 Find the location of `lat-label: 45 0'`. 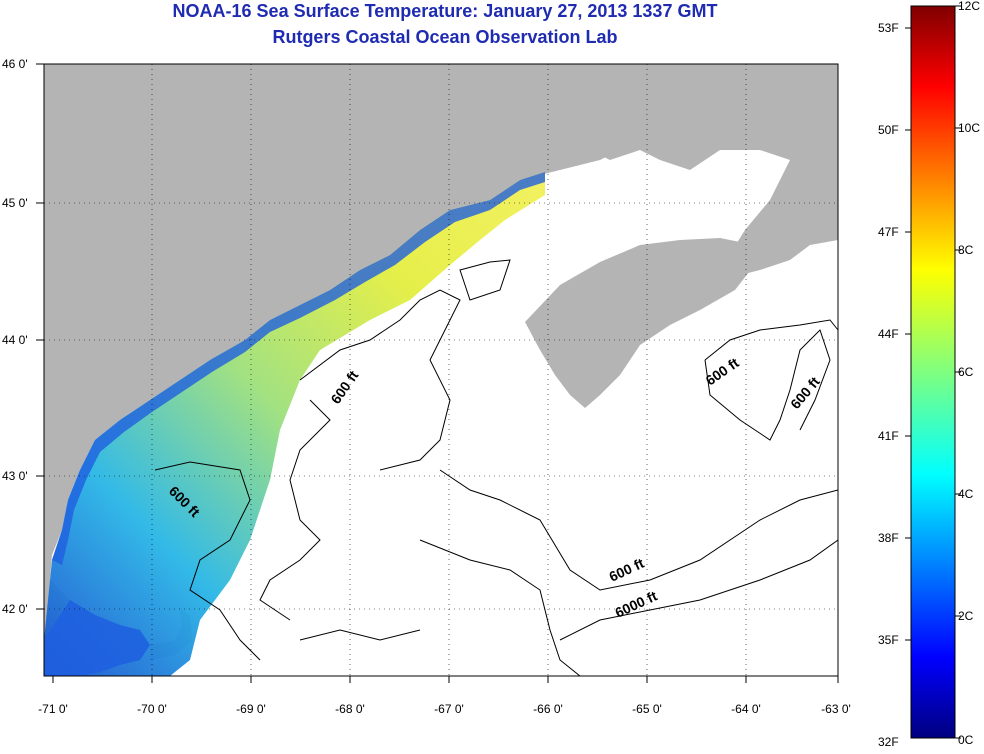

lat-label: 45 0' is located at coordinates (15, 203).